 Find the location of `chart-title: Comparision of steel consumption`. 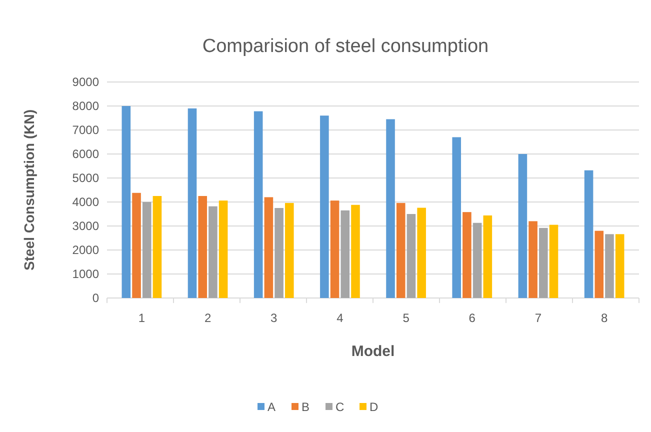

chart-title: Comparision of steel consumption is located at coordinates (345, 46).